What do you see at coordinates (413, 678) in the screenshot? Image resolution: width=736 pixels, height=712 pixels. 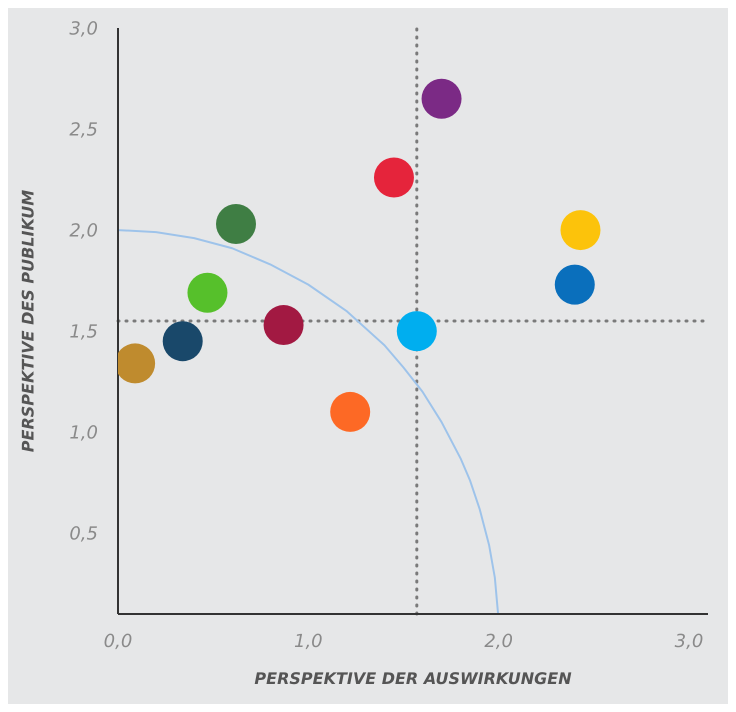 I see `x-axis-title: PERSPEKTIVE DER AUSWIRKUNGEN` at bounding box center [413, 678].